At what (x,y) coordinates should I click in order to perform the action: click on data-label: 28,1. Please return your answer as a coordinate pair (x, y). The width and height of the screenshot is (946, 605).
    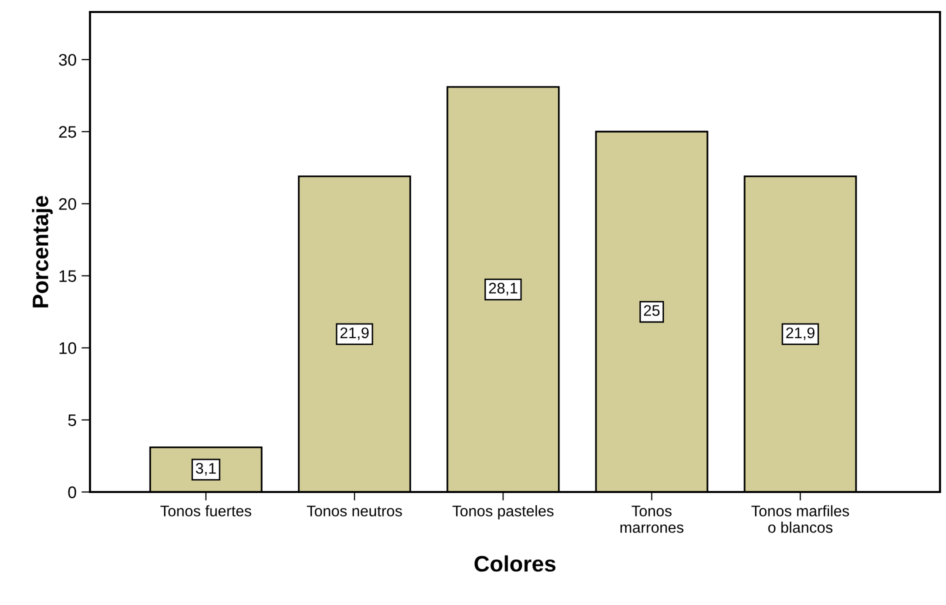
    Looking at the image, I should click on (503, 289).